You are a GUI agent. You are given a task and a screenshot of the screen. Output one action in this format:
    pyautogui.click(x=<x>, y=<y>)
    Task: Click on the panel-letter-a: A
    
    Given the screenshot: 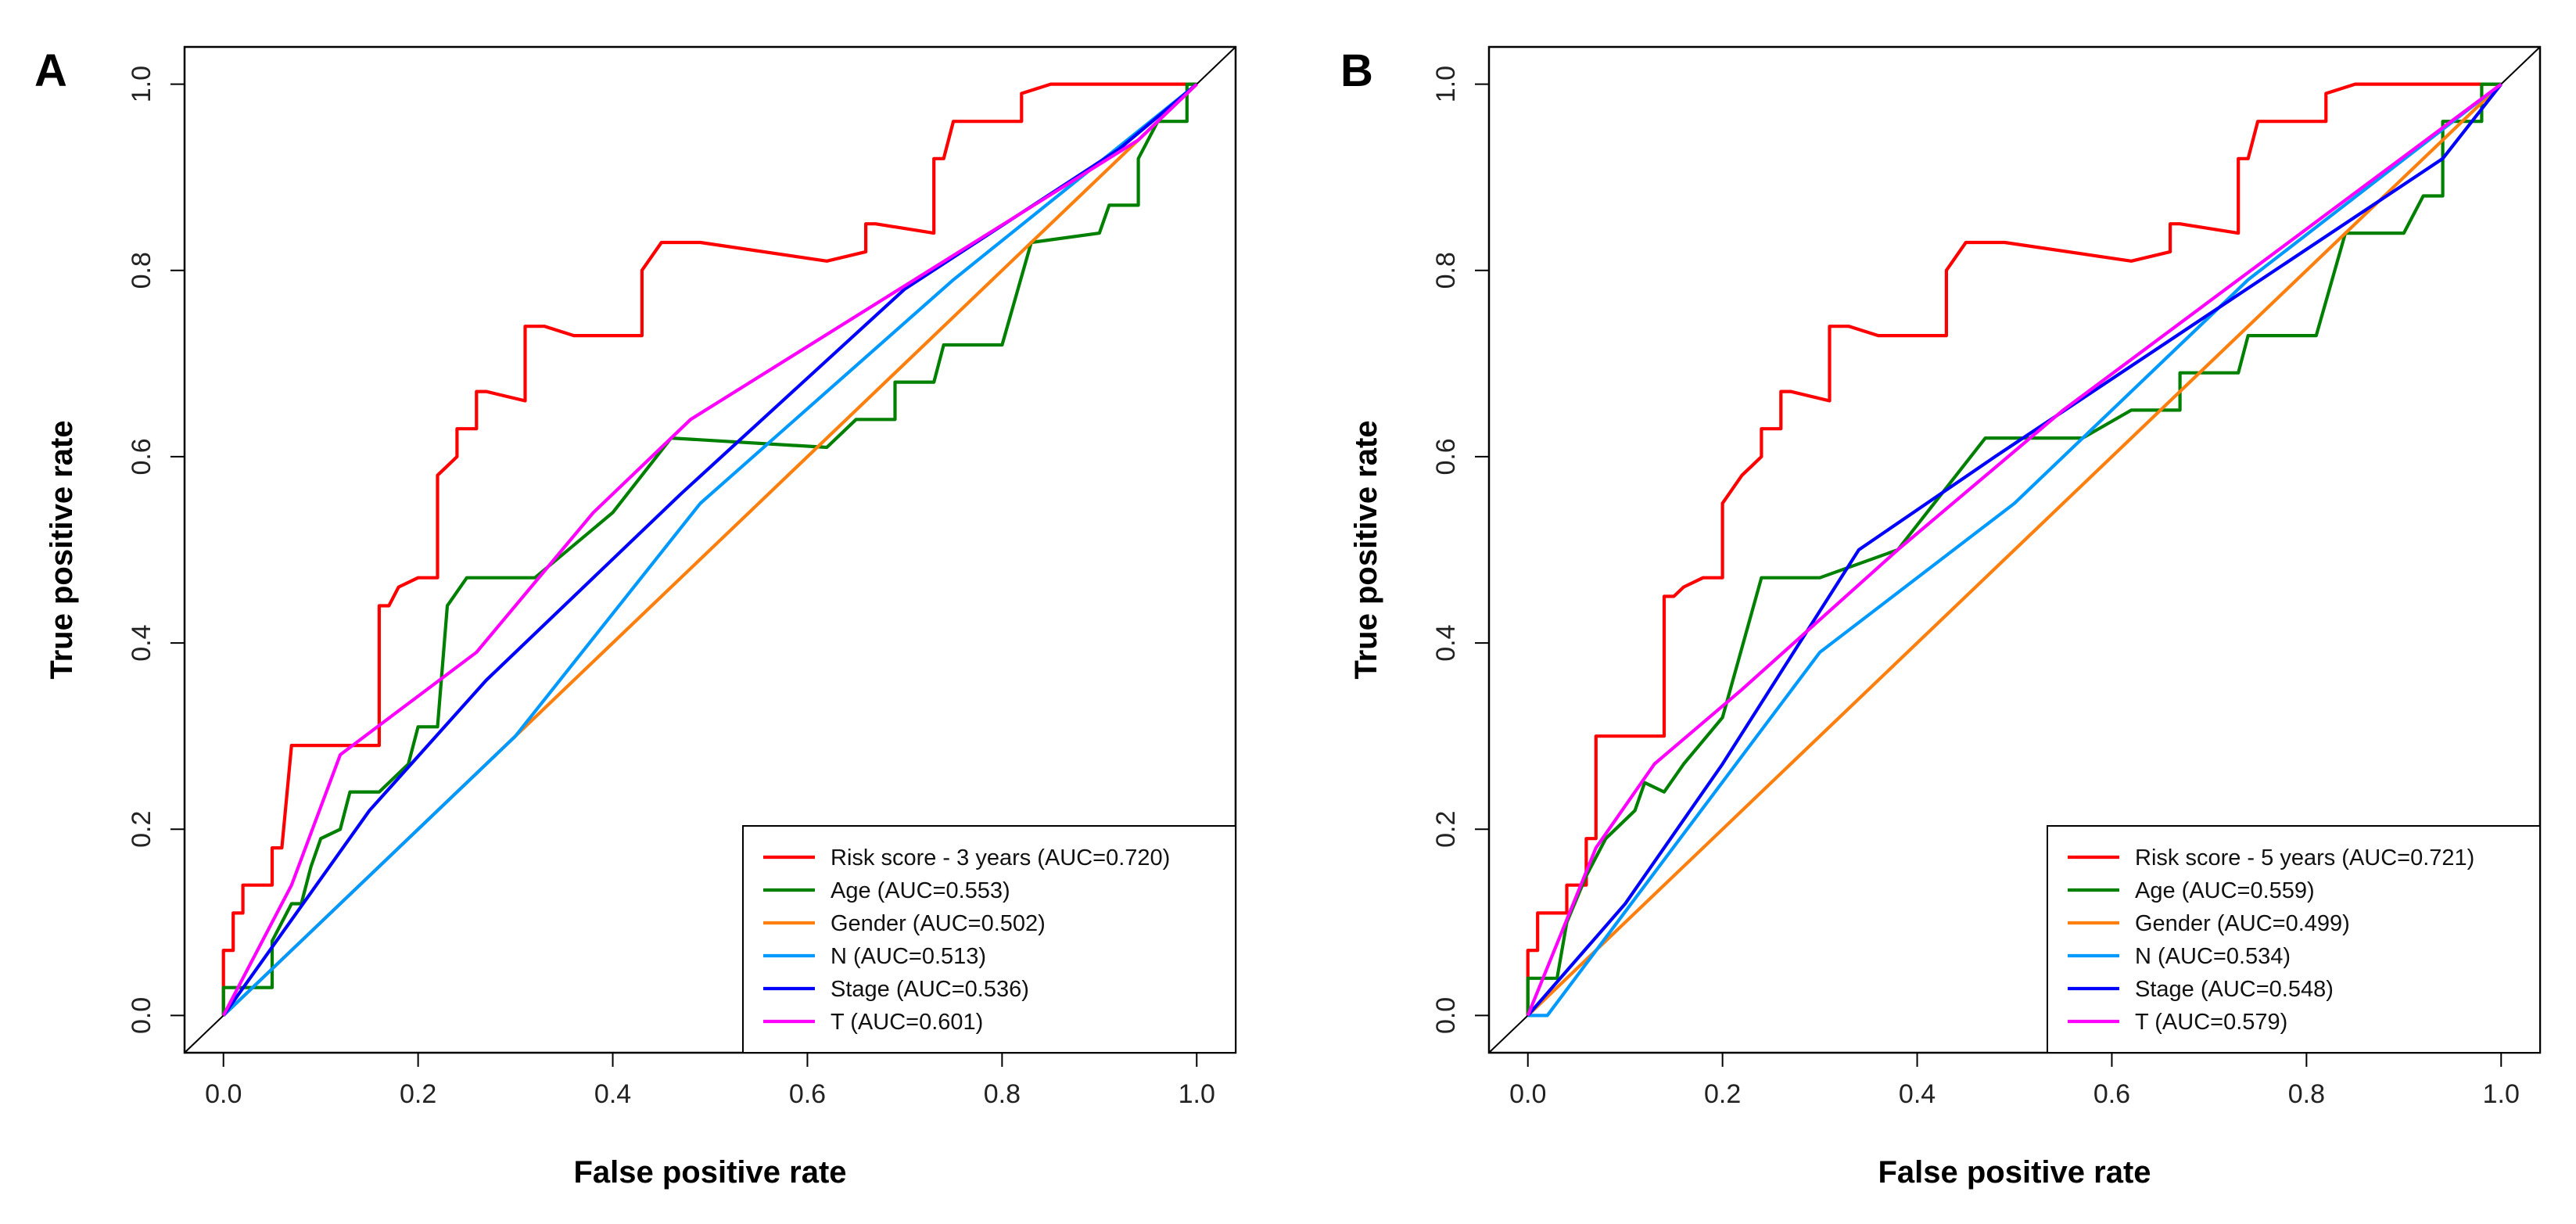 What is the action you would take?
    pyautogui.click(x=50, y=70)
    